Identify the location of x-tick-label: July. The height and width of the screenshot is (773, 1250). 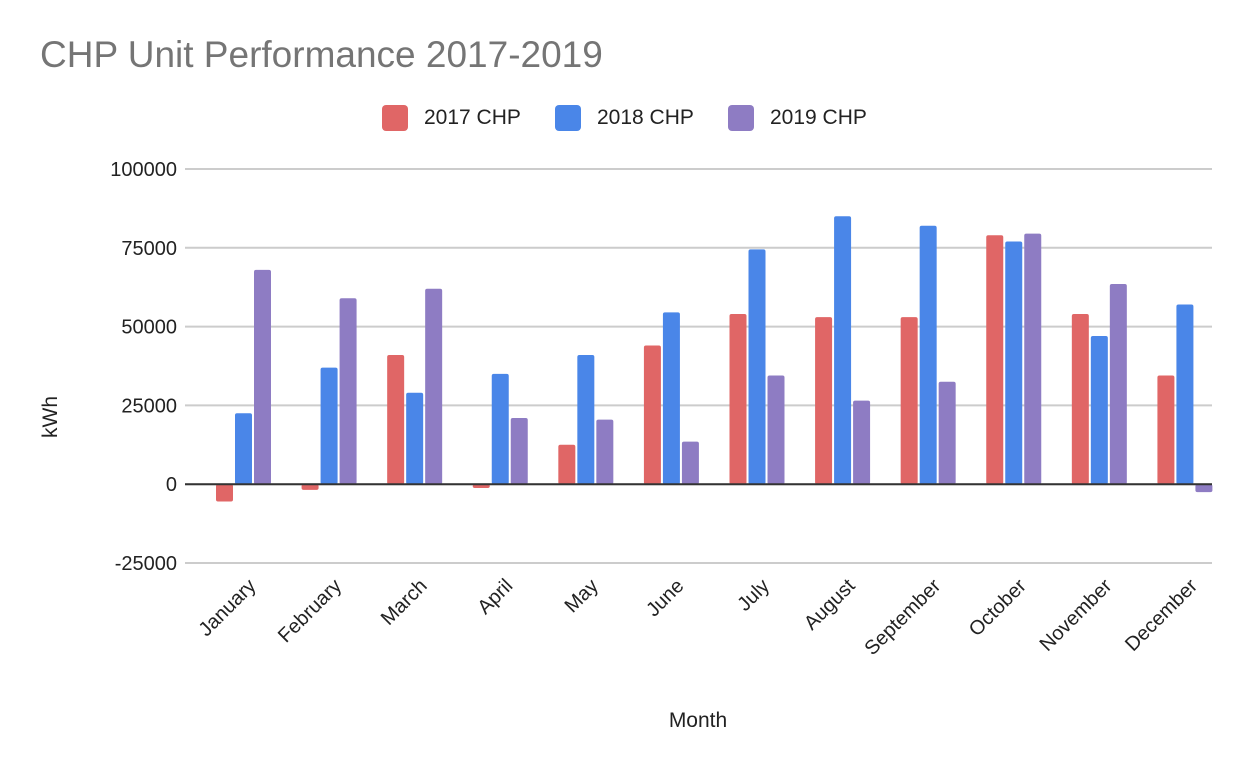
(753, 595).